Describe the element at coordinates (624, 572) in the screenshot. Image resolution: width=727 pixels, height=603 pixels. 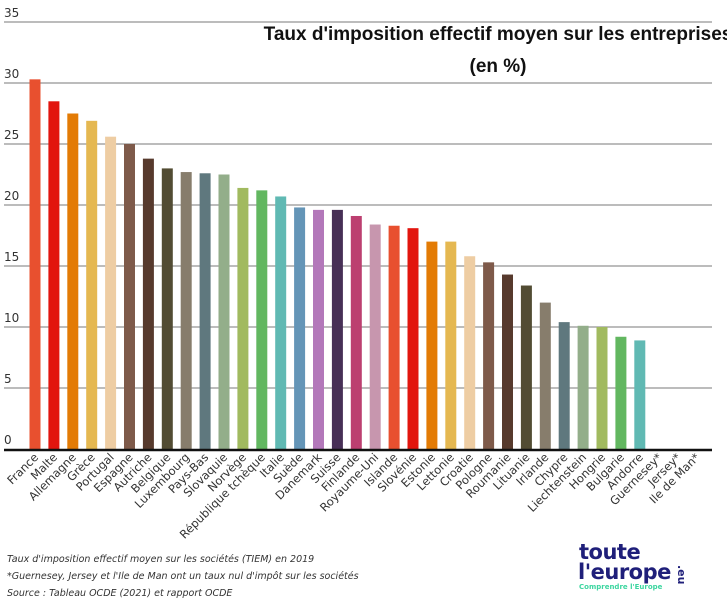
I see `logo-line2: l'europe` at that location.